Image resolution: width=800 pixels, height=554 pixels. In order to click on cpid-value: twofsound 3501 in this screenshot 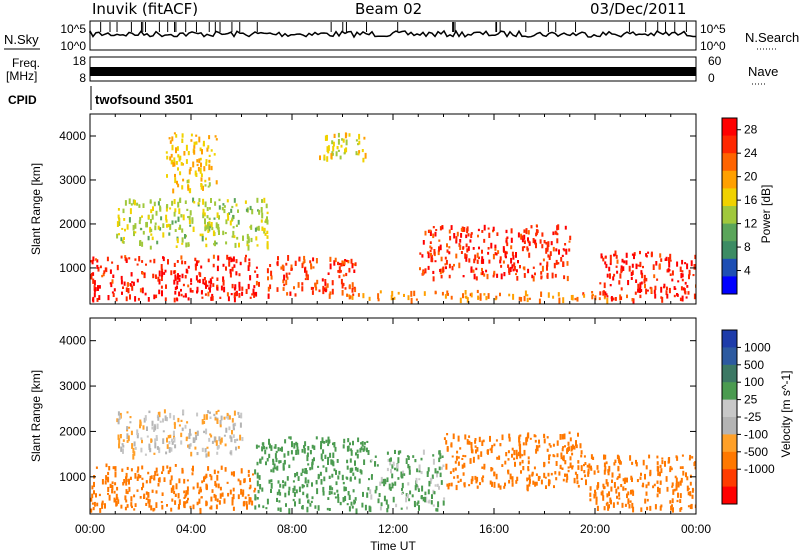, I will do `click(144, 99)`.